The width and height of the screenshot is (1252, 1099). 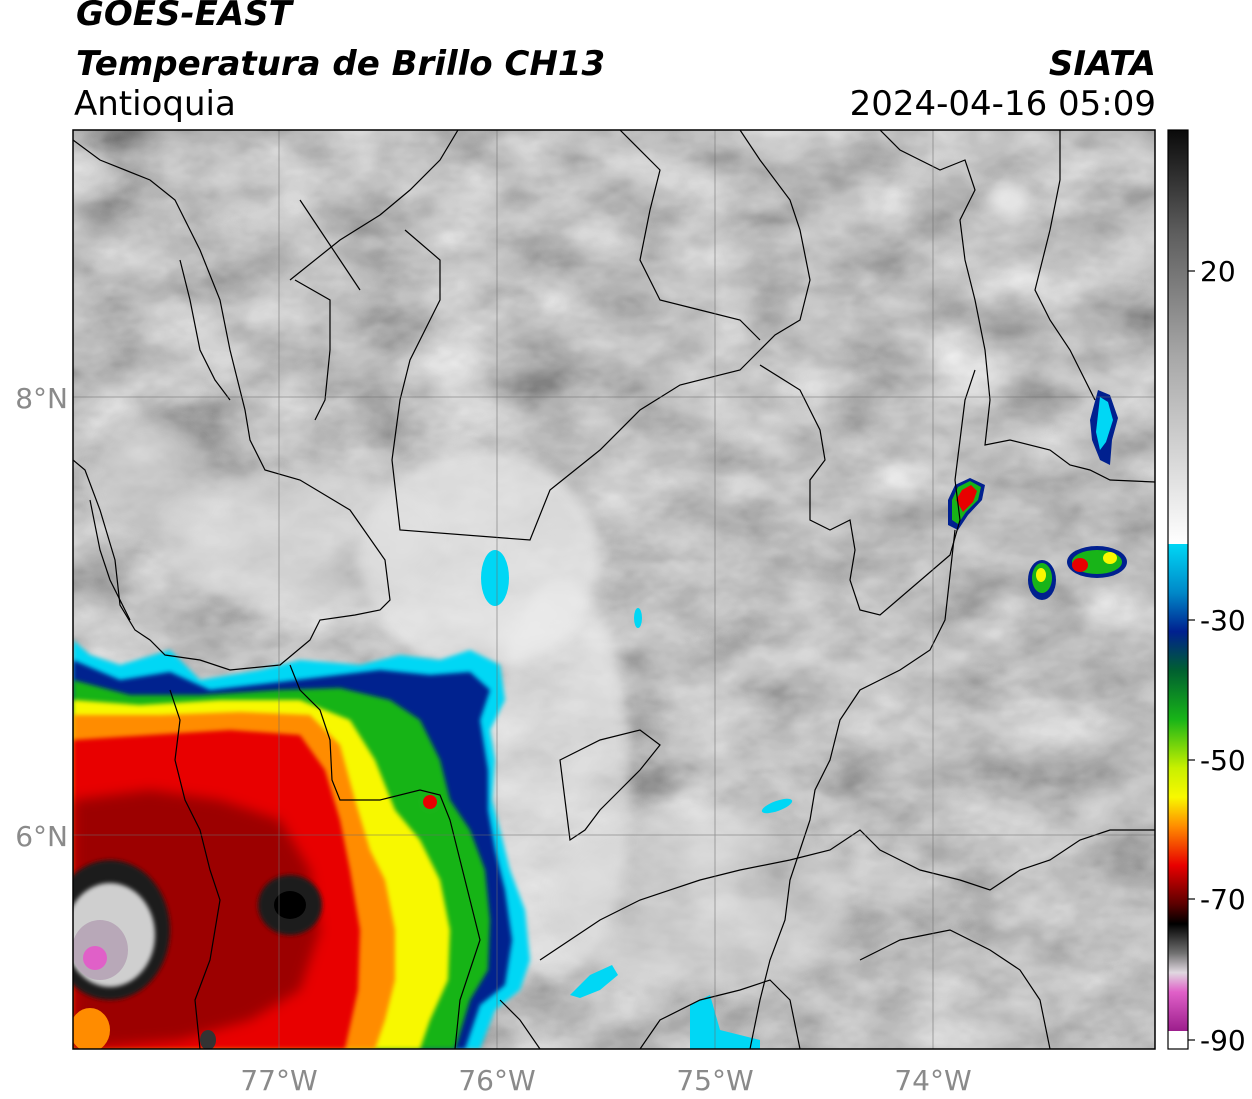 I want to click on colorbar-frame, so click(x=1178, y=589).